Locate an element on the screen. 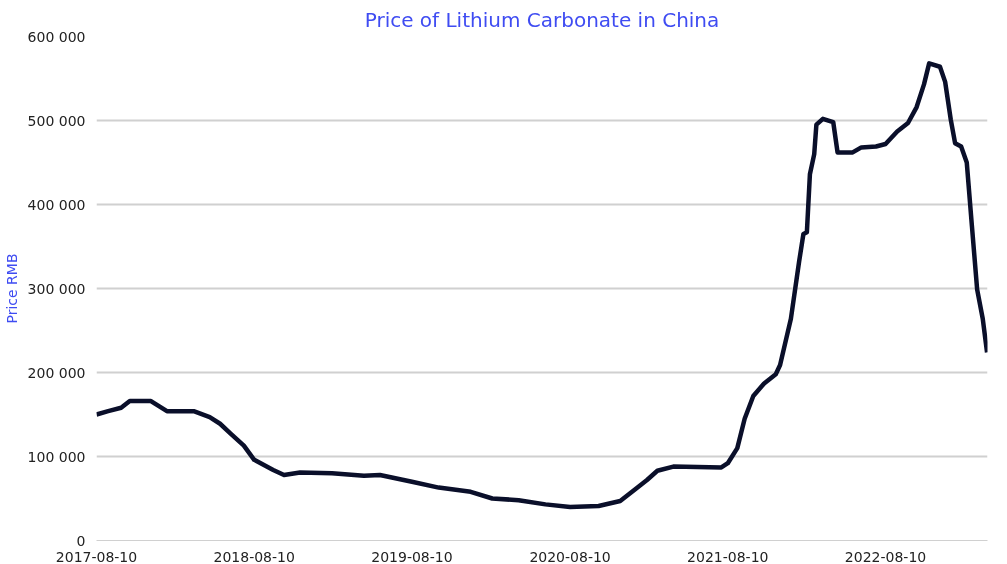 The image size is (1007, 564). chart-title: Price of Lithium Carbonate in China is located at coordinates (542, 19).